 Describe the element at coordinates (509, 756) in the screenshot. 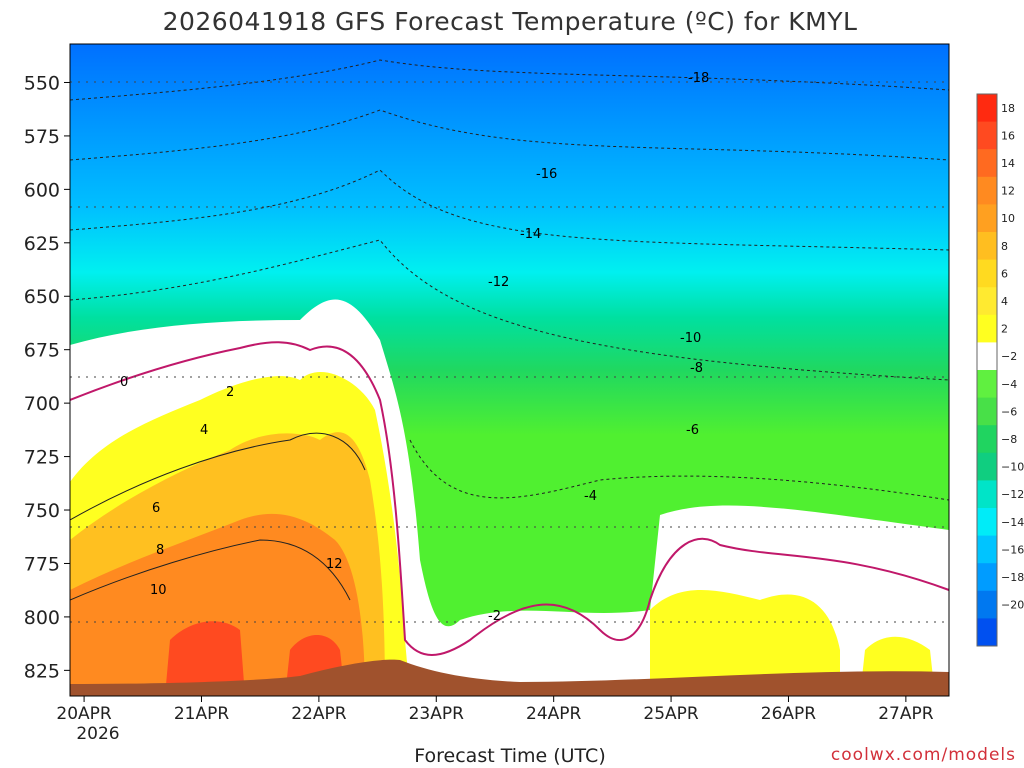

I see `x-axis-title: Forecast Time (UTC)` at that location.